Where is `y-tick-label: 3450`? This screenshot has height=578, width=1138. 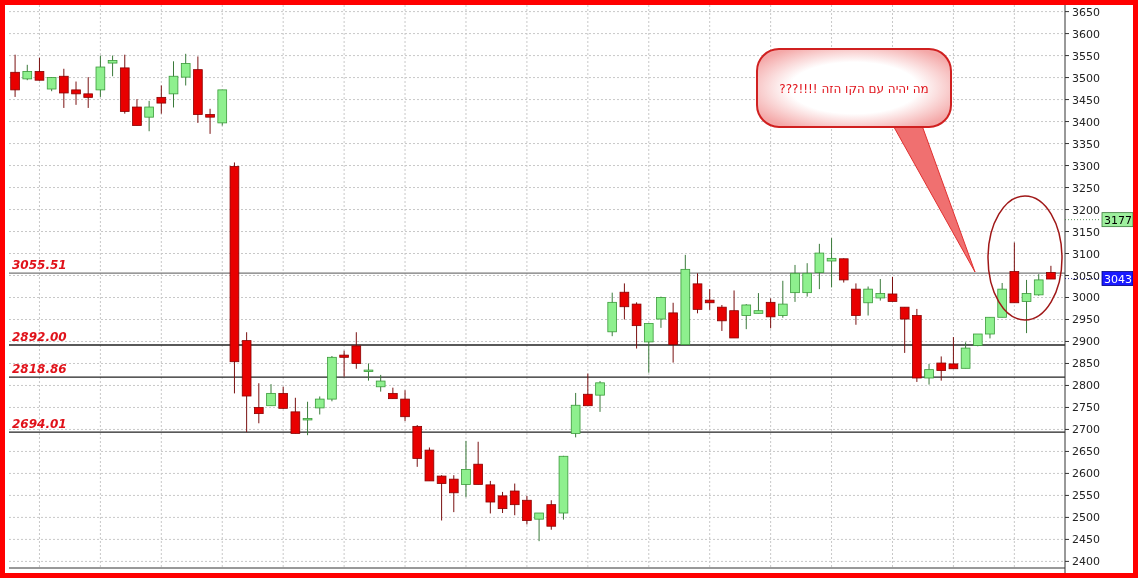 y-tick-label: 3450 is located at coordinates (1086, 100).